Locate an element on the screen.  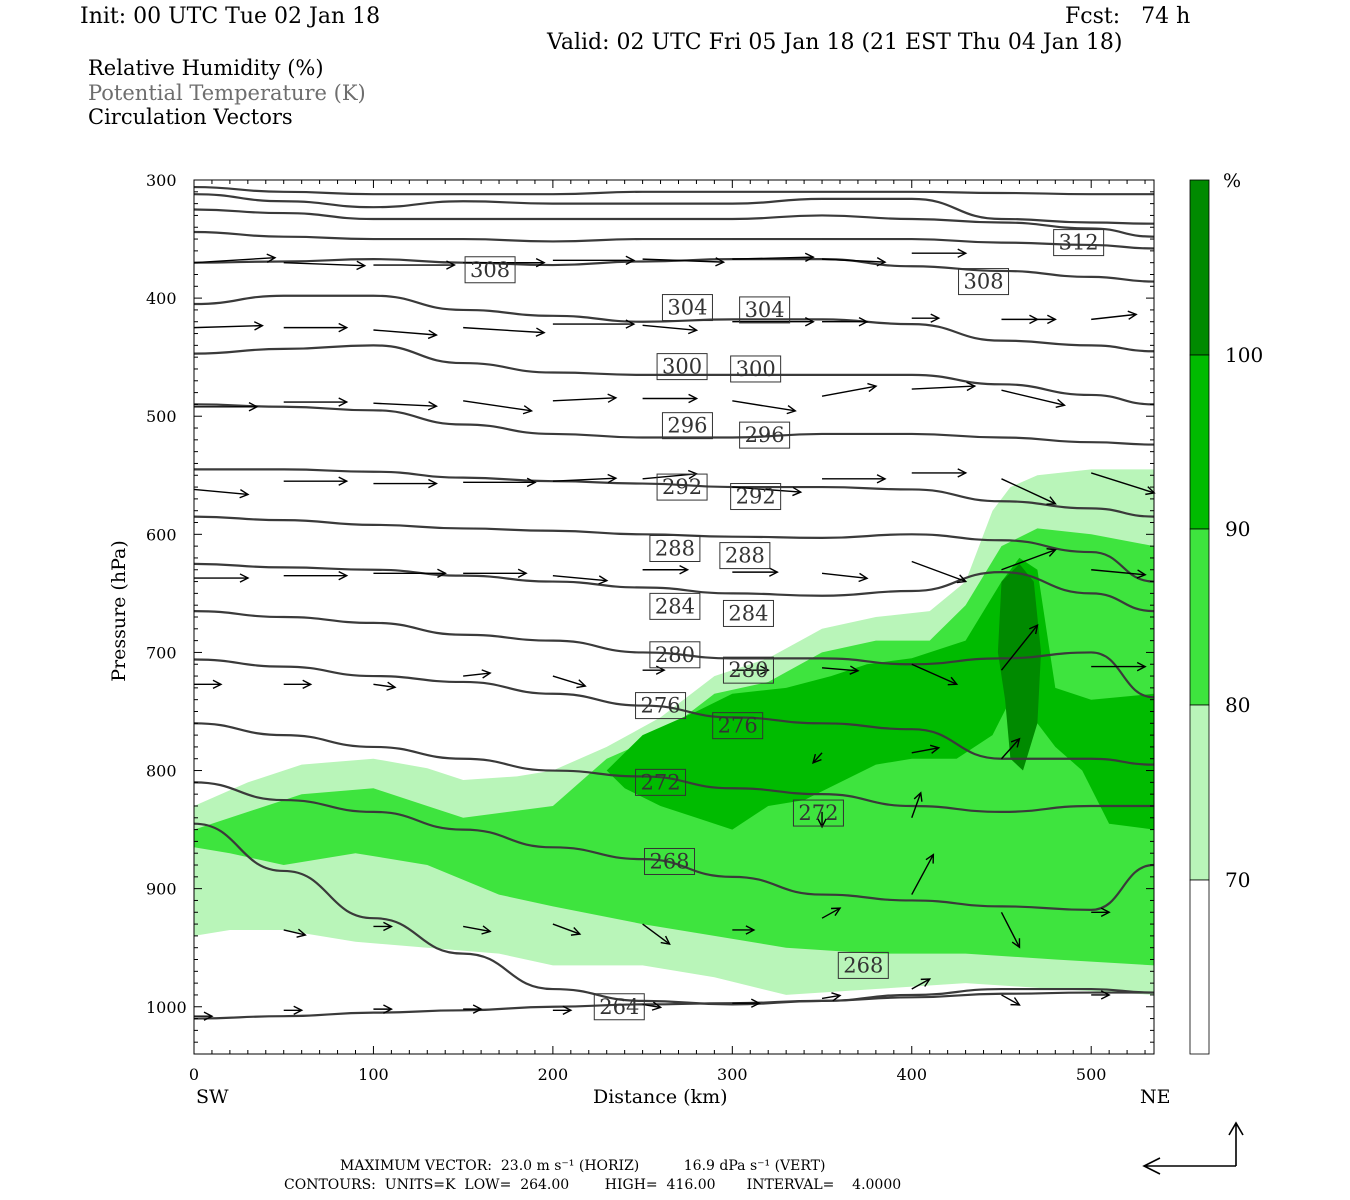
contour-label-13: 284 is located at coordinates (675, 606).